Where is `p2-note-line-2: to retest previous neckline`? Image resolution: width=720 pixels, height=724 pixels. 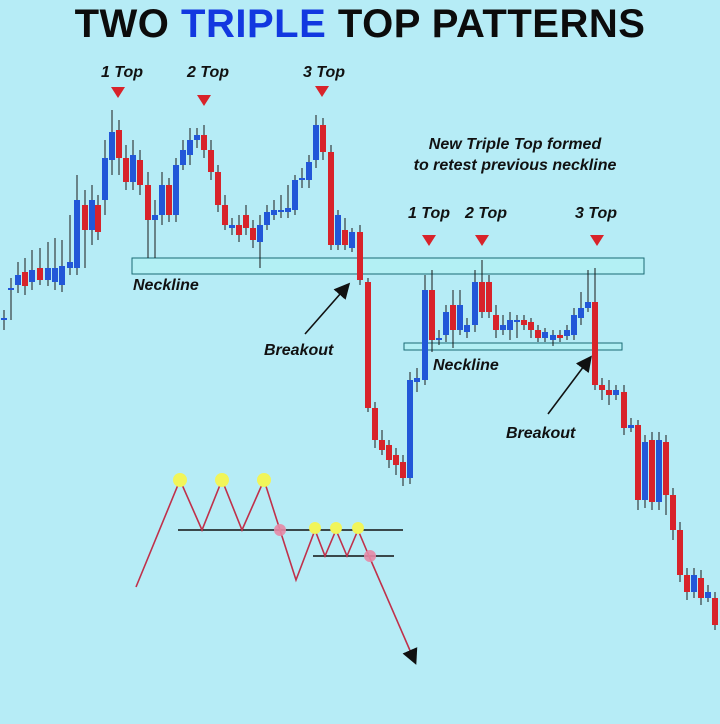
p2-note-line-2: to retest previous neckline is located at coordinates (515, 165).